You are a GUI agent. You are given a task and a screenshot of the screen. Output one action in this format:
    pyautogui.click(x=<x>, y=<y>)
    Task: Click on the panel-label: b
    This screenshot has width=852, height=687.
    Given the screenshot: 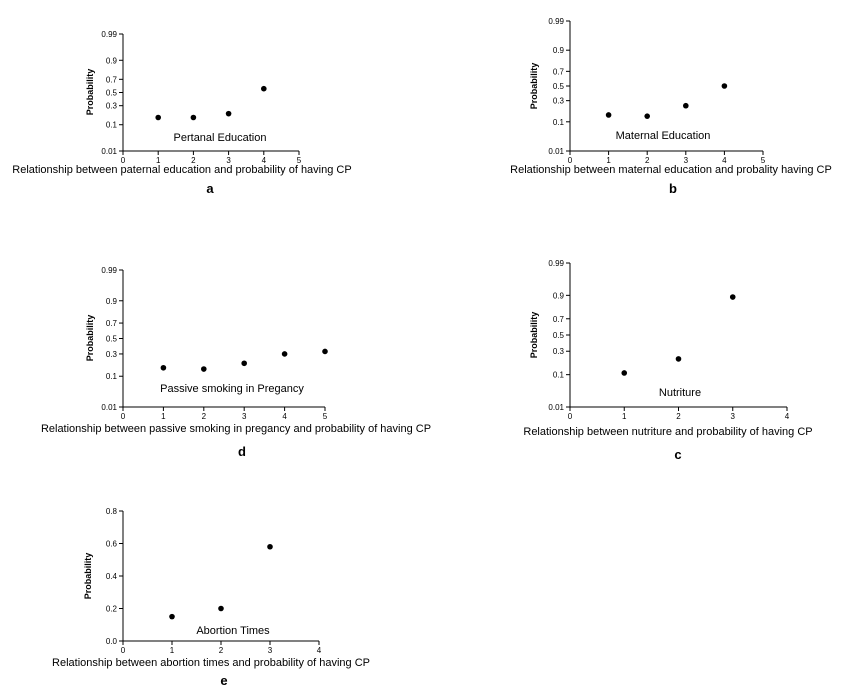 What is the action you would take?
    pyautogui.click(x=673, y=188)
    